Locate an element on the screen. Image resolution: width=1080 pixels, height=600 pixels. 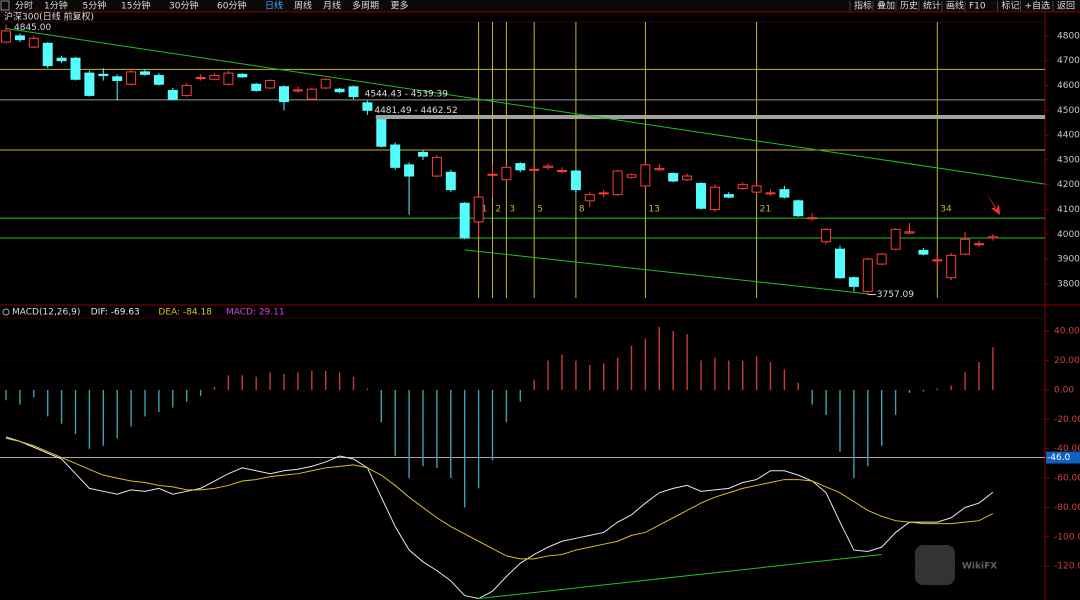
y-tick-label: -20.00 is located at coordinates (1067, 420).